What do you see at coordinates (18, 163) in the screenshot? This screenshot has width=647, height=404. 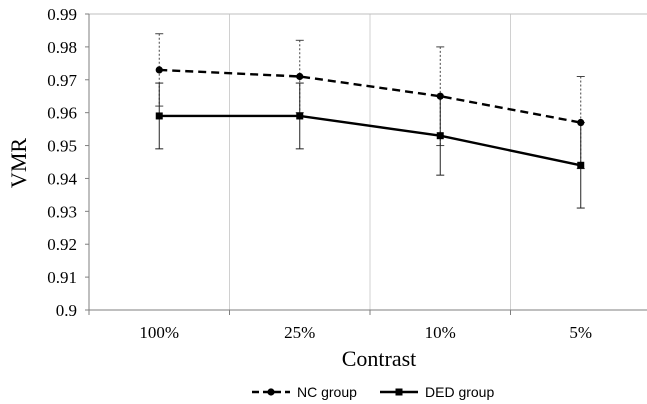 I see `y-axis-title: VMR` at bounding box center [18, 163].